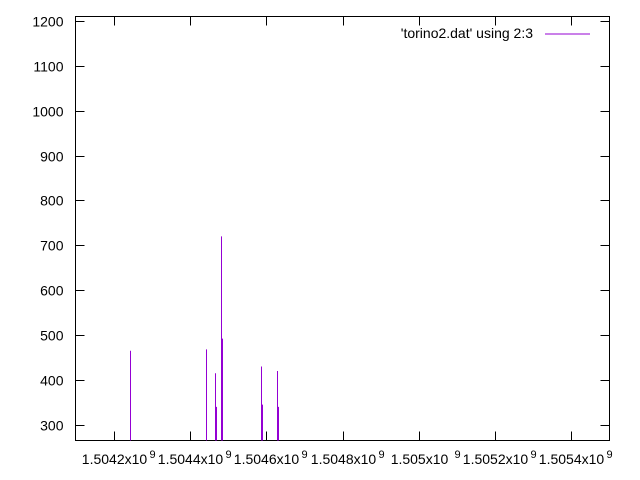 The image size is (640, 480). I want to click on y-tick-label: 500, so click(52, 336).